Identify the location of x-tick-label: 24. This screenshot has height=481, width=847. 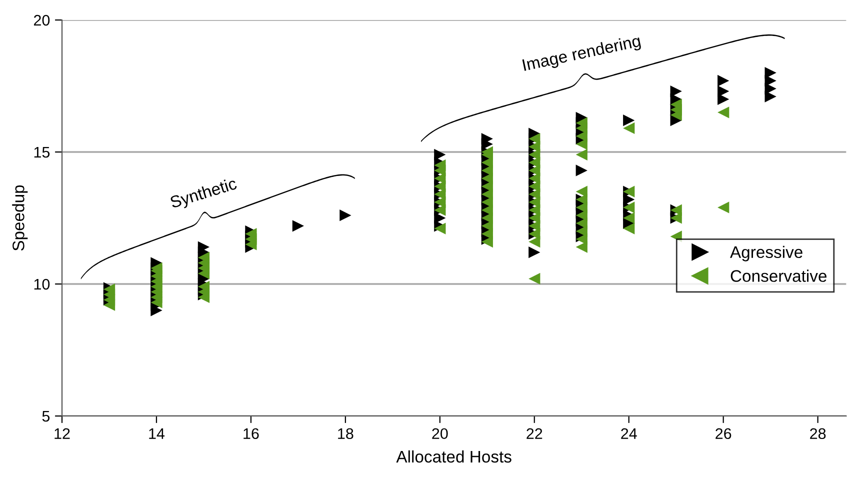
(629, 433).